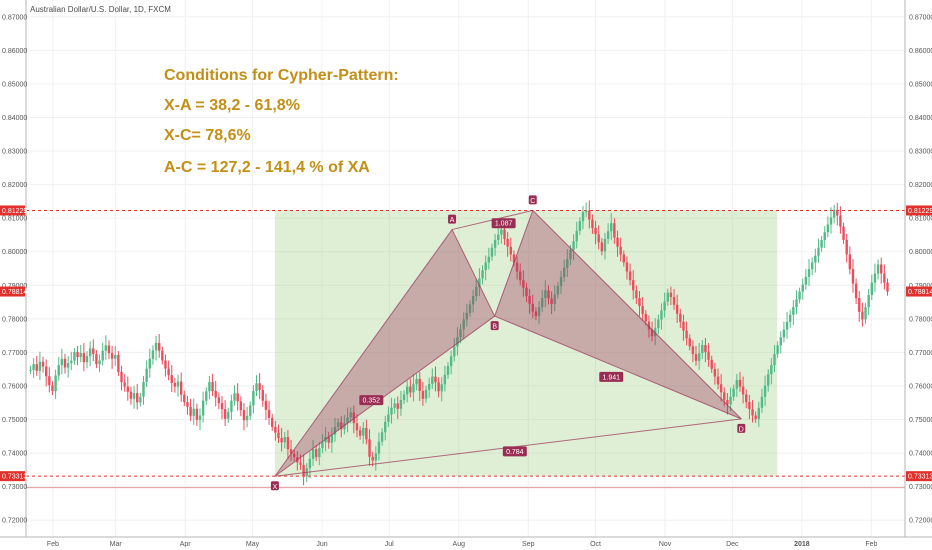  I want to click on price-tag-right-text: 0.78814, so click(920, 292).